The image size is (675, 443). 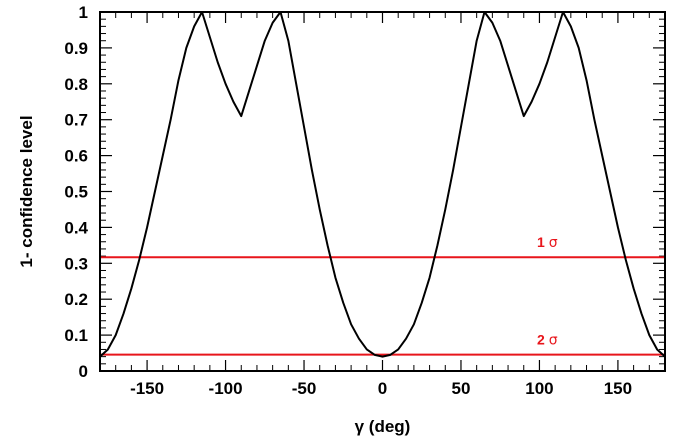 I want to click on sigma-line-label: 1 σ, so click(x=547, y=242).